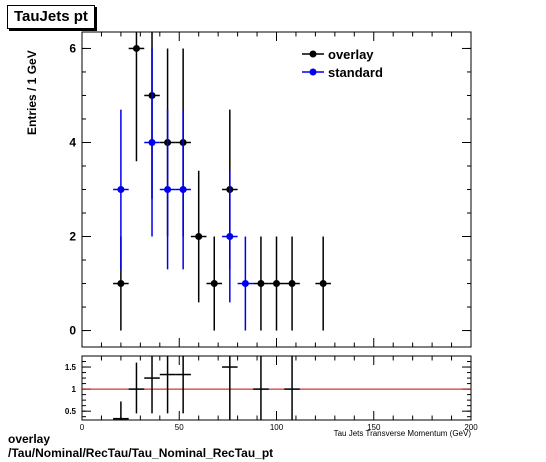 The image size is (546, 462). I want to click on chart-title: TauJets pt, so click(51, 17).